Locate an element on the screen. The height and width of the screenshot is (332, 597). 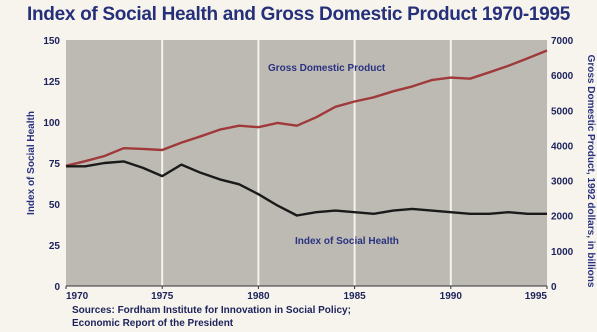
y-right-tick-0: 0 is located at coordinates (554, 287).